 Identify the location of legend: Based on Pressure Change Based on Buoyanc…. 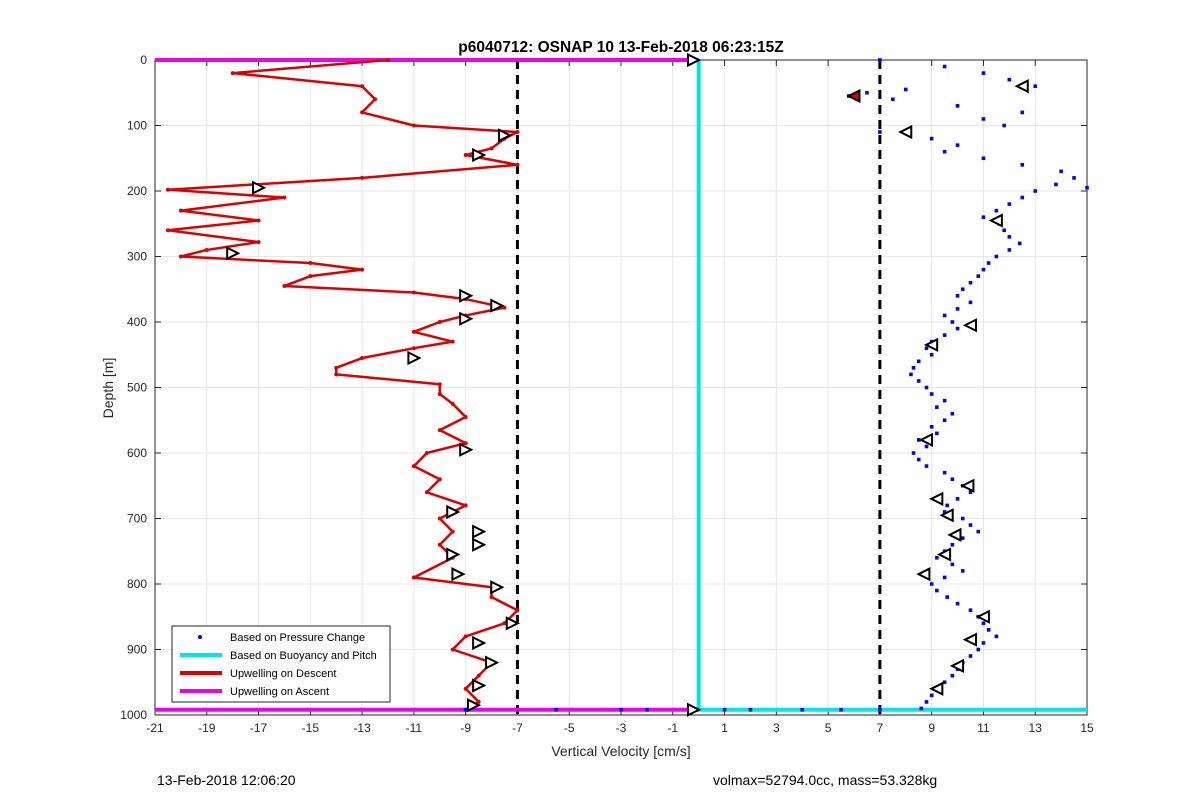
(281, 664).